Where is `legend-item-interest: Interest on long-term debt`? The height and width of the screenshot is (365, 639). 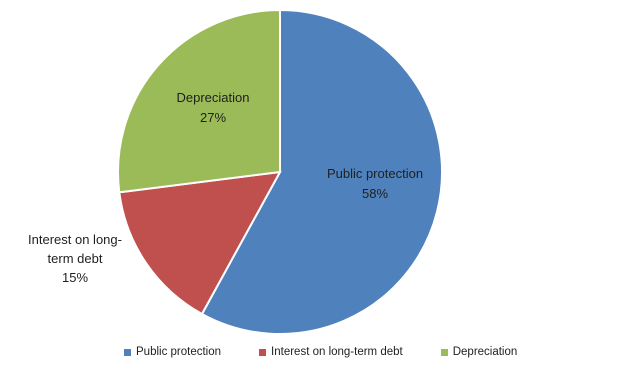
legend-item-interest: Interest on long-term debt is located at coordinates (331, 352).